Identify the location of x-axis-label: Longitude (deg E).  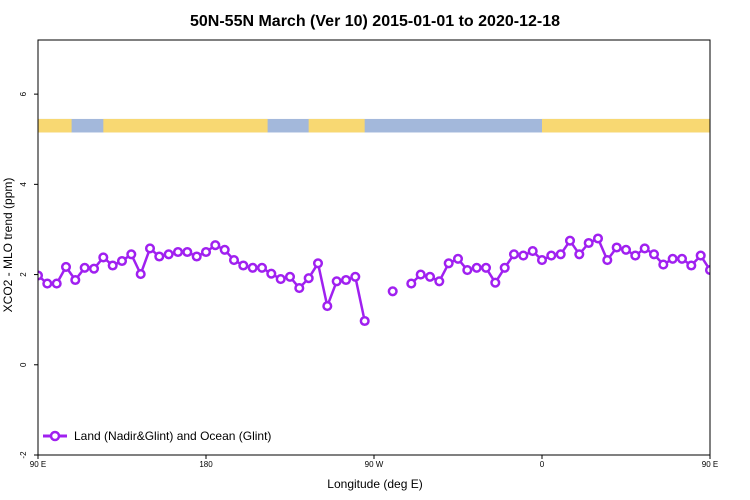
(374, 484).